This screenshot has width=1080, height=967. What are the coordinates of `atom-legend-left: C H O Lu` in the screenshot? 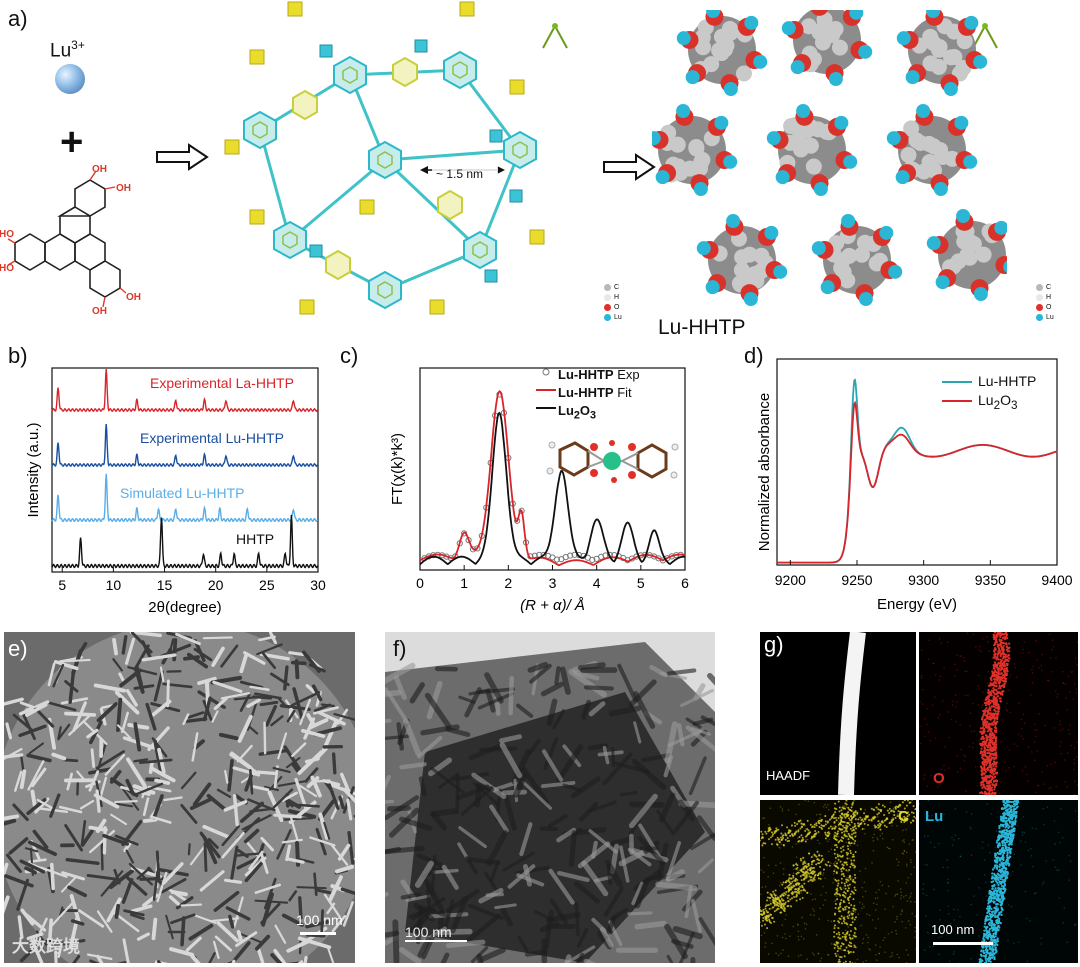 It's located at (613, 303).